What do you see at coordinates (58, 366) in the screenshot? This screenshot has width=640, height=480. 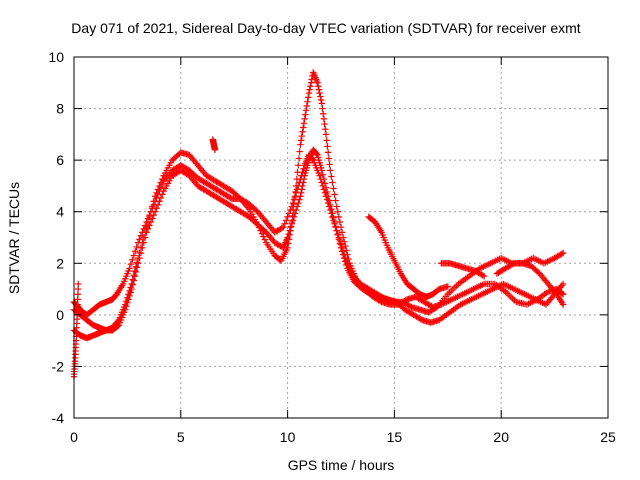 I see `y-tick-label: -2` at bounding box center [58, 366].